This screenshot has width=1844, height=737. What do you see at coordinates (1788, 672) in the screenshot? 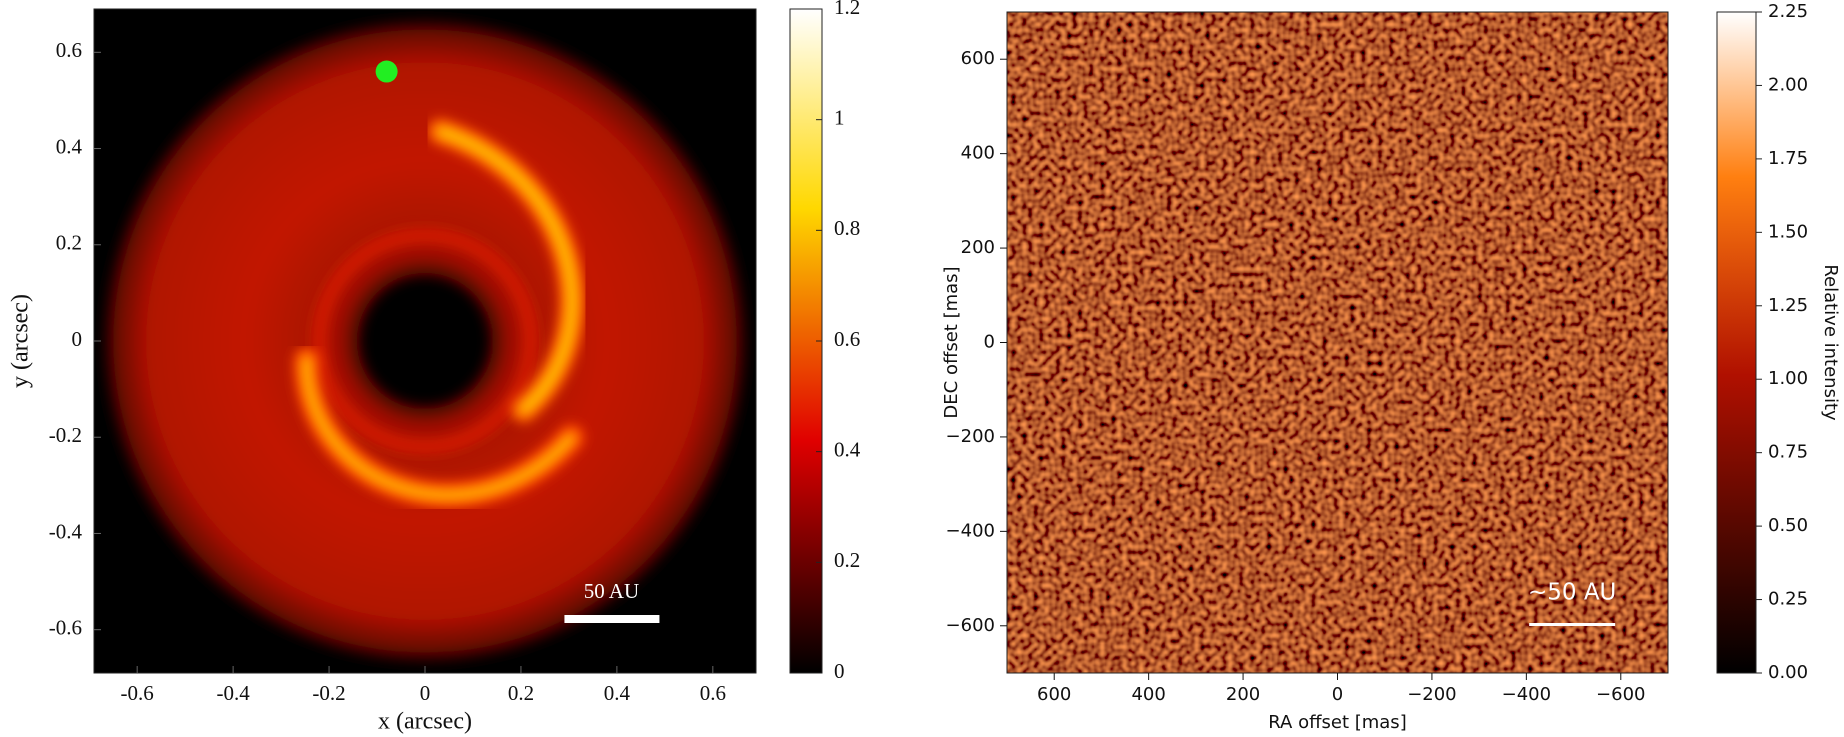
I see `colorbar-tick-label: 0.00` at bounding box center [1788, 672].